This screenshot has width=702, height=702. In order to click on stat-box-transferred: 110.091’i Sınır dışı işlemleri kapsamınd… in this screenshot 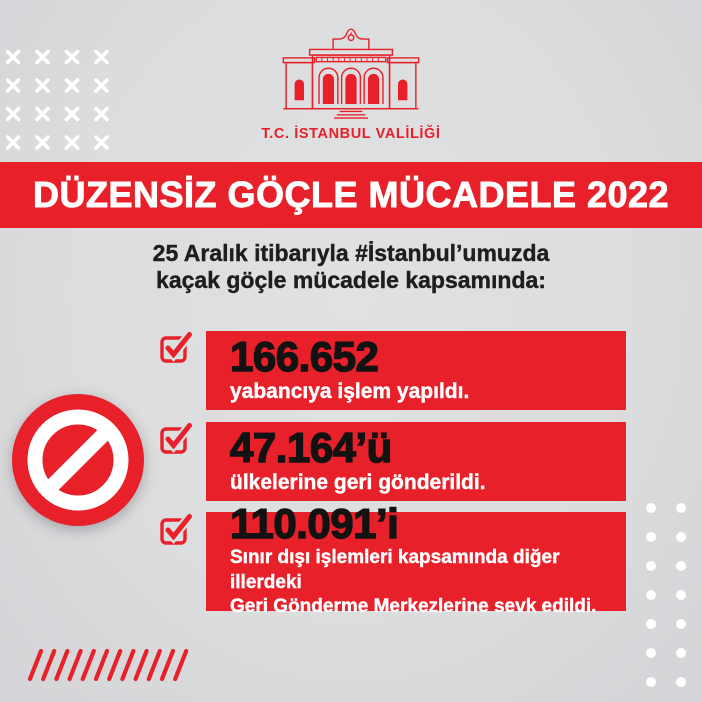, I will do `click(416, 559)`.